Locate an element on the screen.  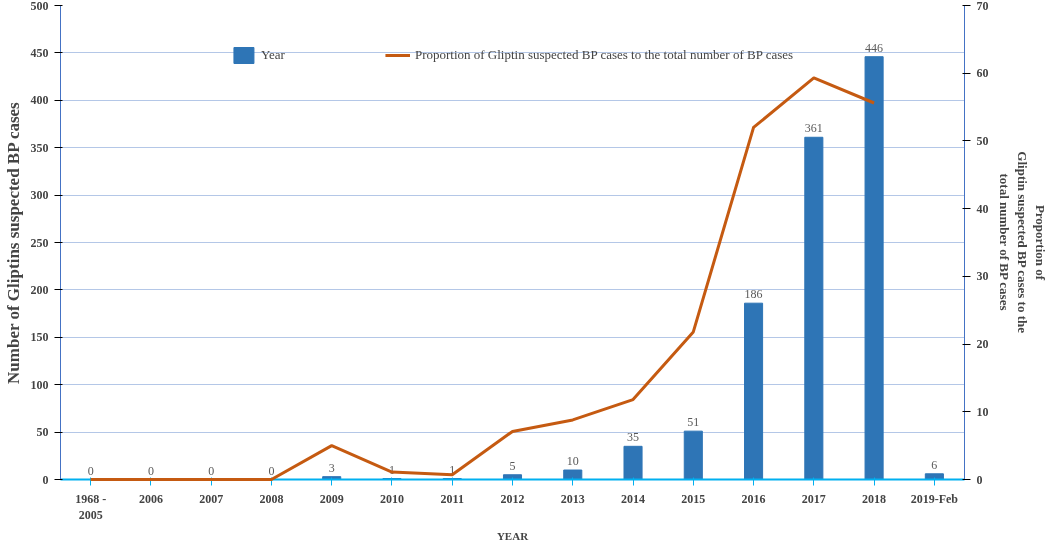
y2-tick-label: 70 is located at coordinates (982, 6).